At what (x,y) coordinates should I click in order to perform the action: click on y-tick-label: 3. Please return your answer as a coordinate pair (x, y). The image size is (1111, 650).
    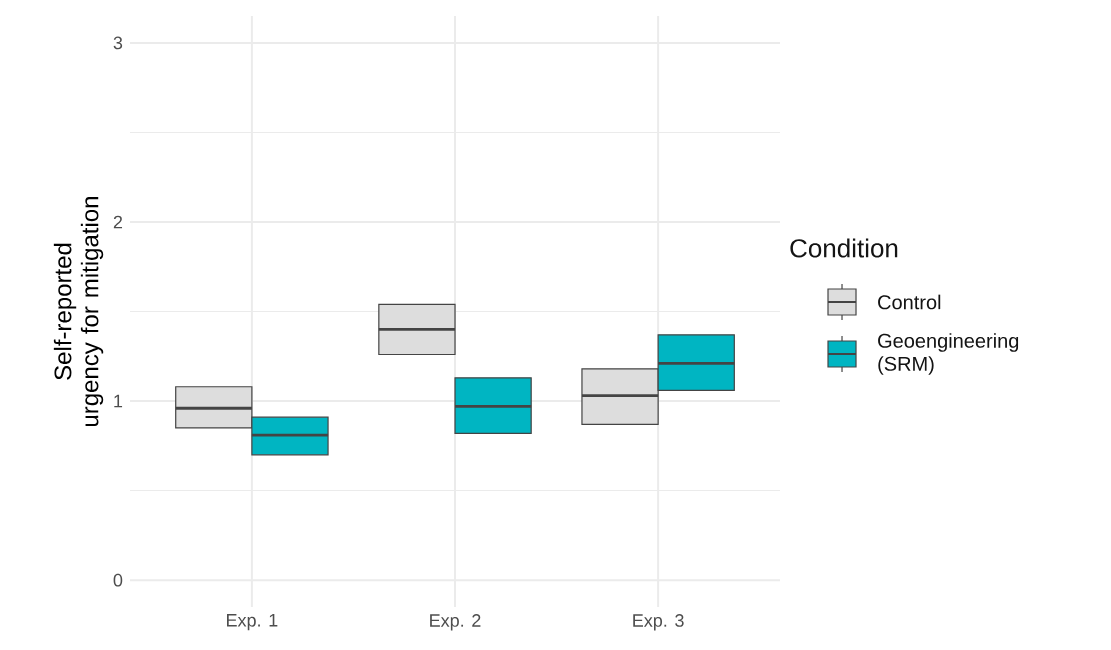
    Looking at the image, I should click on (118, 43).